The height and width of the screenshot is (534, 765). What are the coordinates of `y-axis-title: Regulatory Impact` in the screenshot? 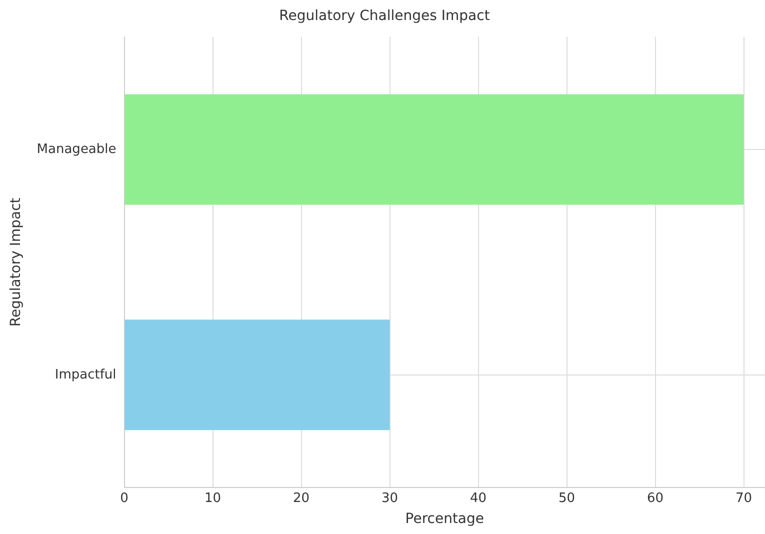 It's located at (16, 262).